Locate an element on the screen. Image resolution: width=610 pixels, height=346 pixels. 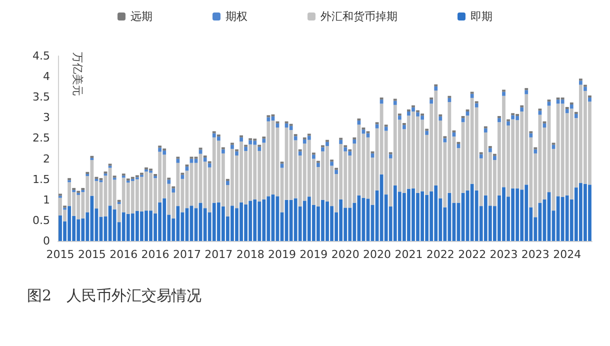
y-tick-label: 3 is located at coordinates (46, 117).